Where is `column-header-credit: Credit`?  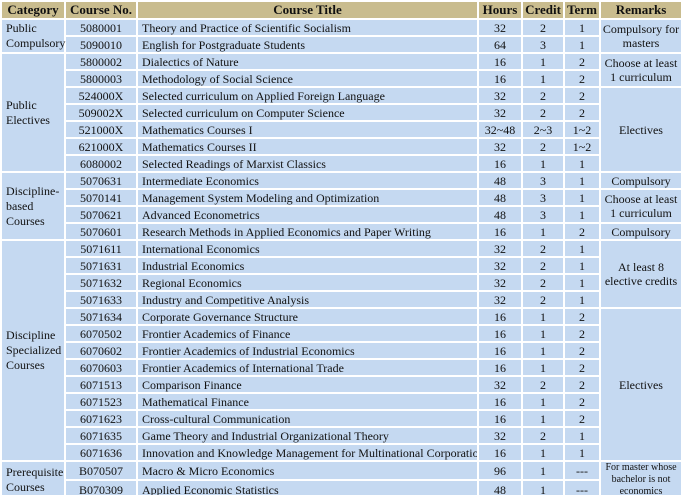
column-header-credit: Credit is located at coordinates (543, 10).